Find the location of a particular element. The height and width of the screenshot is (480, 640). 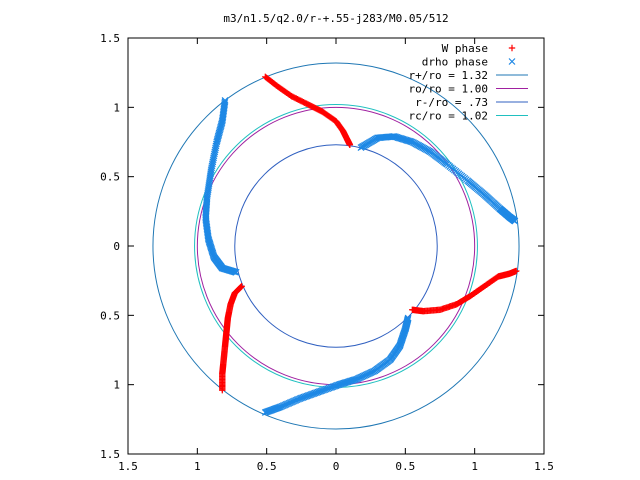

x-tick-label: 0 is located at coordinates (336, 466).